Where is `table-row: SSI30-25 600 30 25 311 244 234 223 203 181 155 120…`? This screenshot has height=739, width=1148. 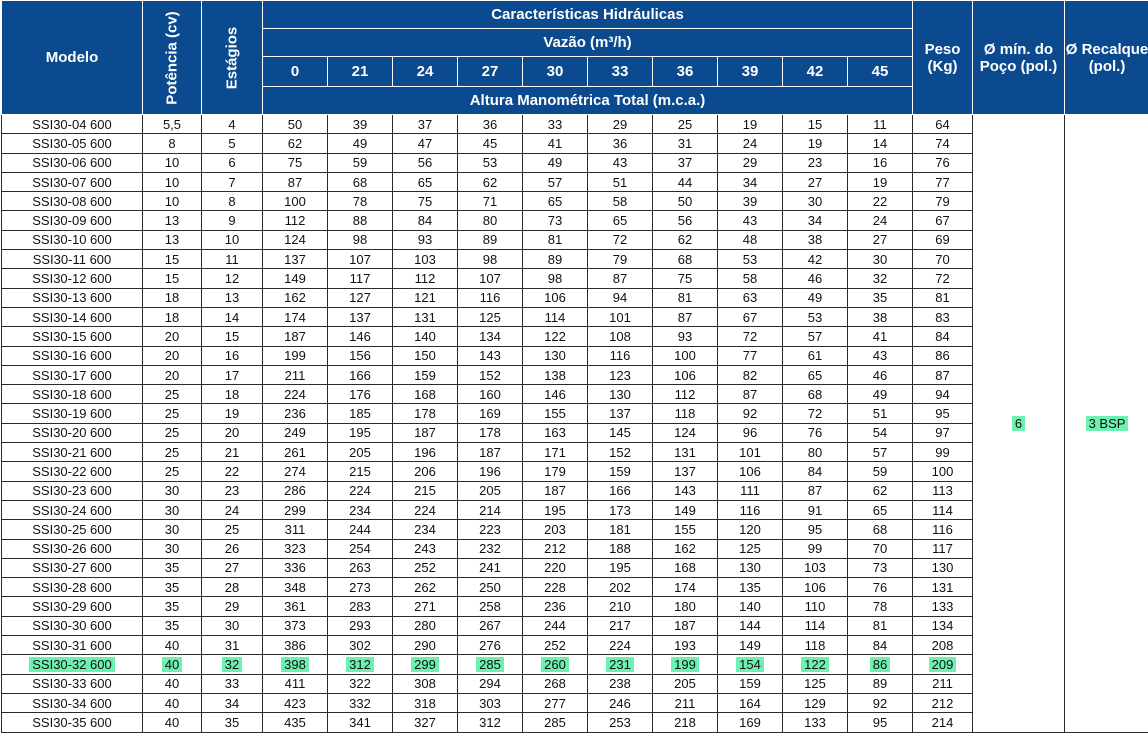
table-row: SSI30-25 600 30 25 311 244 234 223 203 181 155 120… is located at coordinates (574, 529).